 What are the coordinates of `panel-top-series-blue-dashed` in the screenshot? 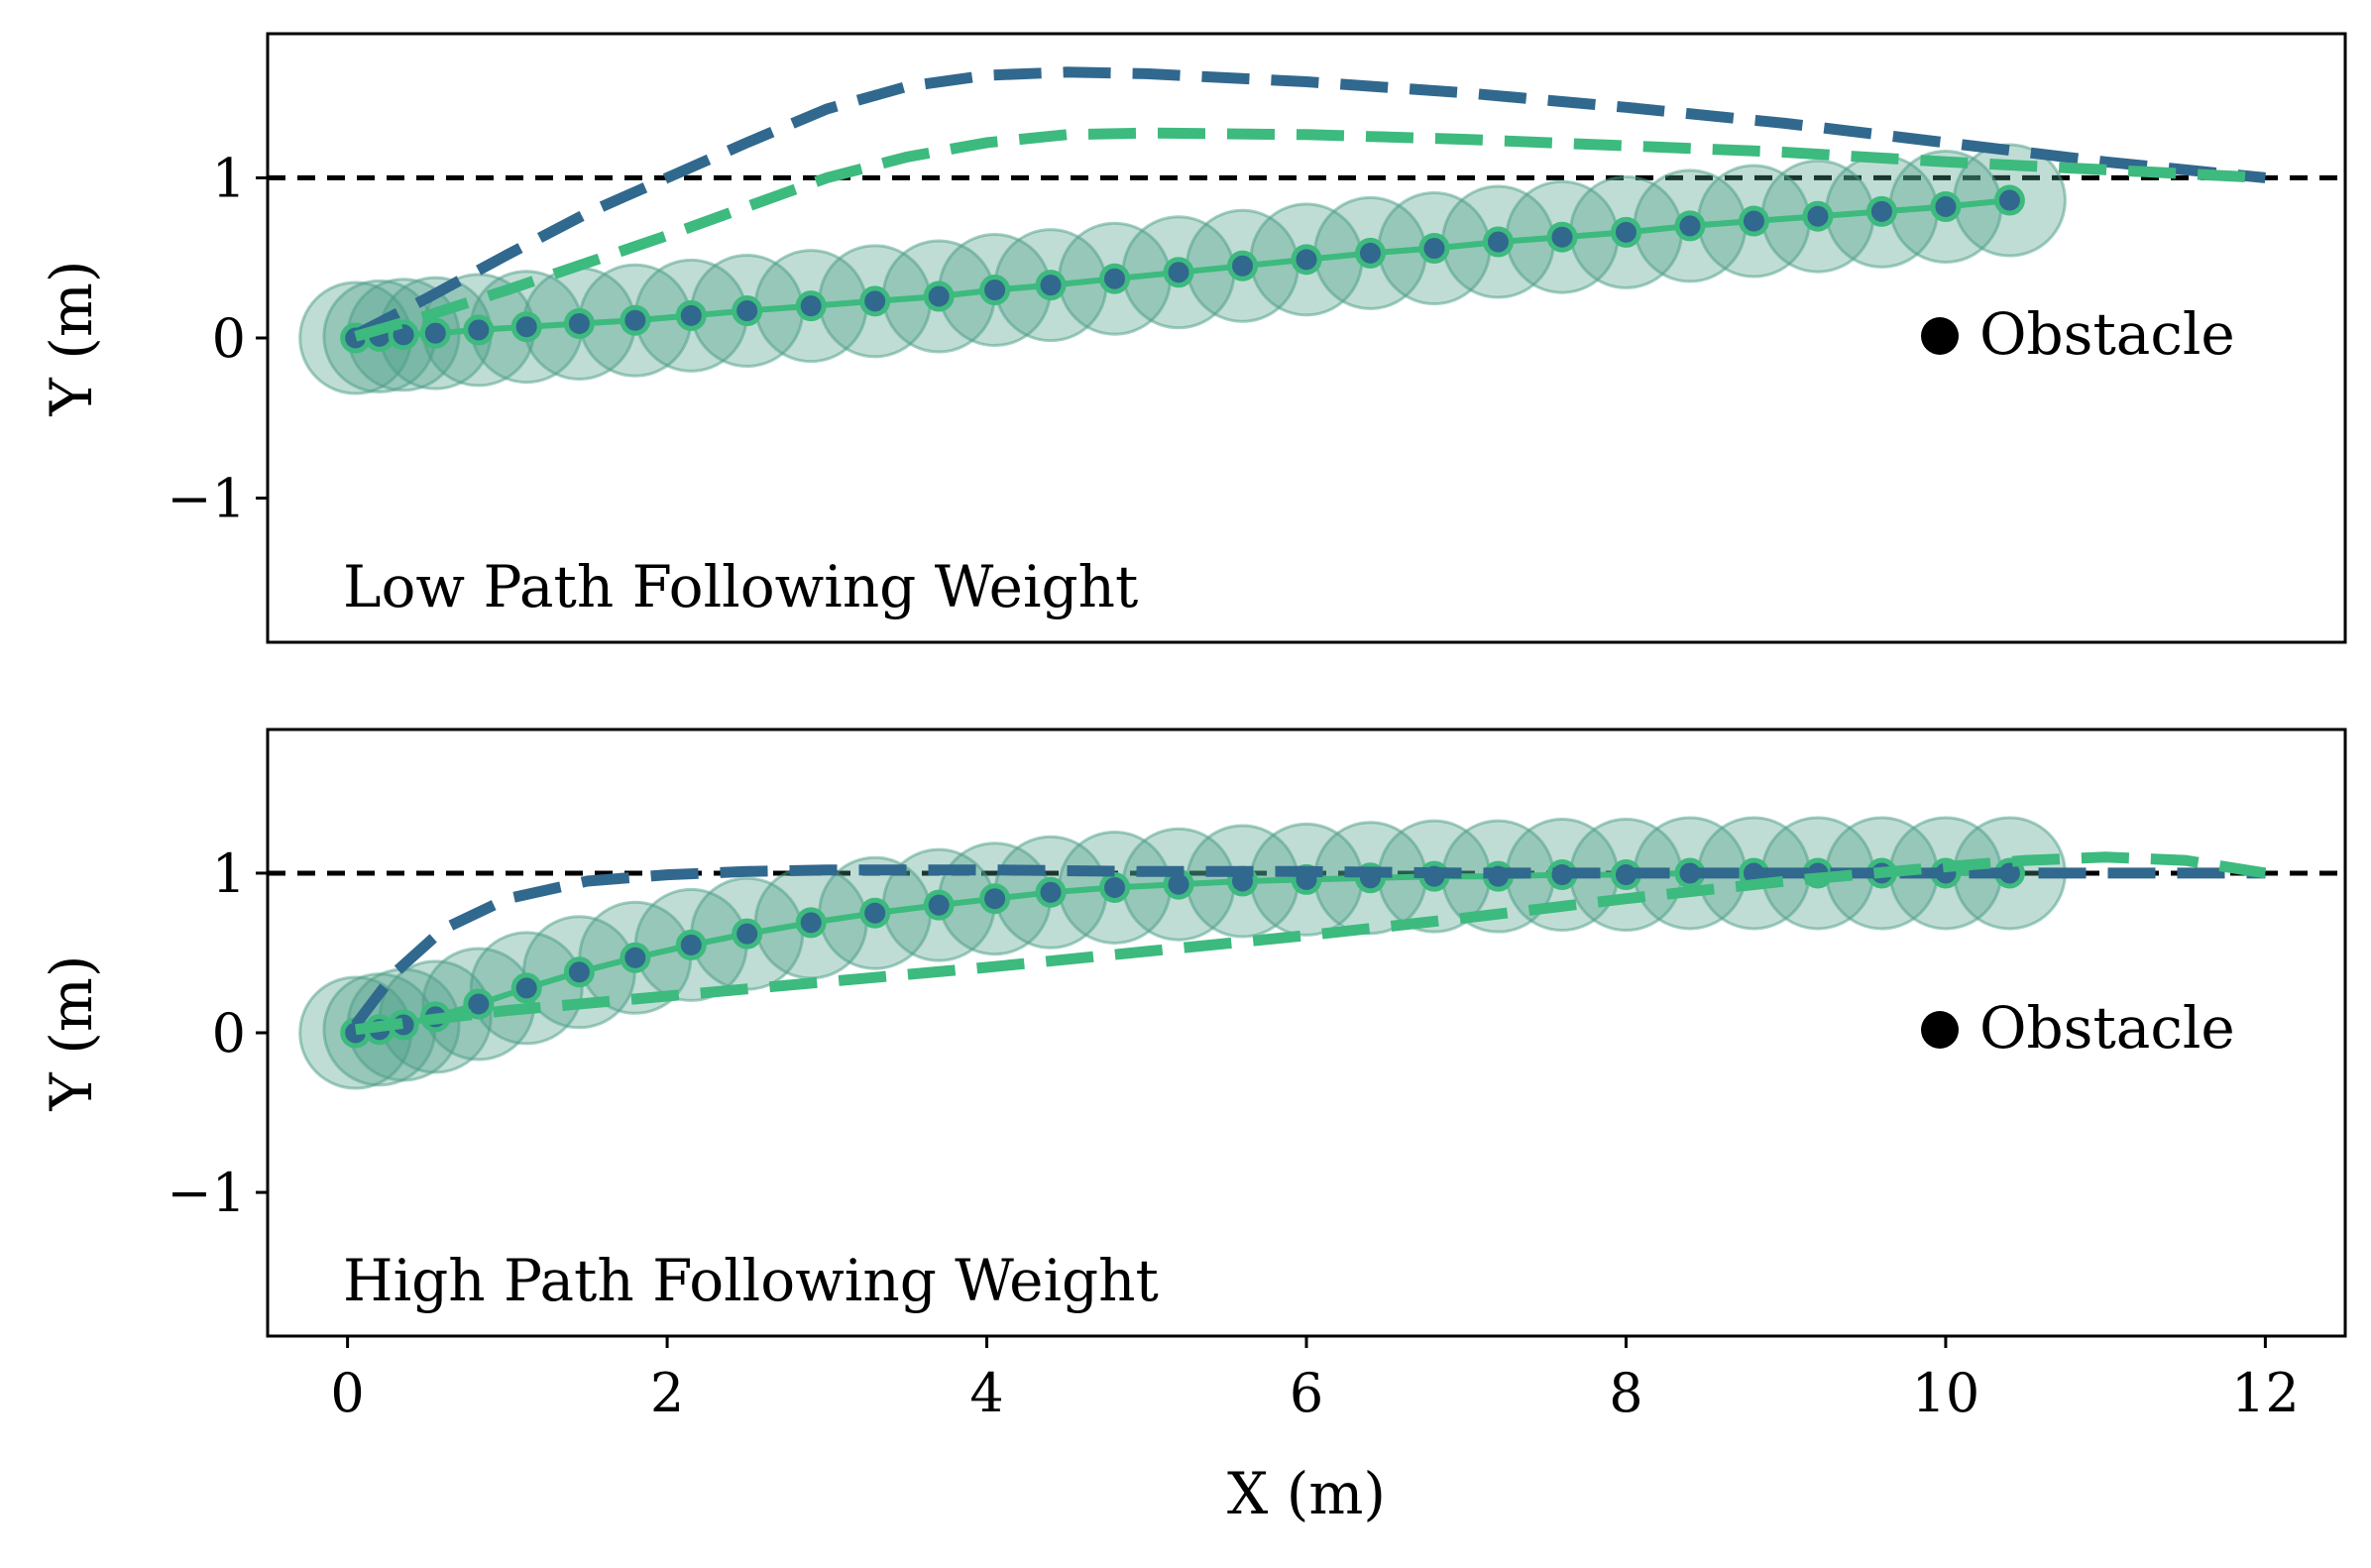 It's located at (1309, 203).